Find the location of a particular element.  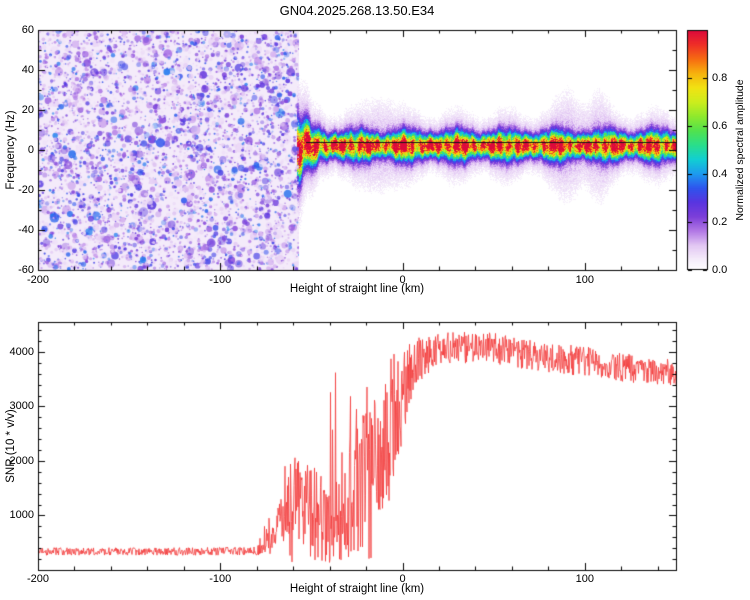

snr-y-tick-label: 4000 is located at coordinates (21, 351).